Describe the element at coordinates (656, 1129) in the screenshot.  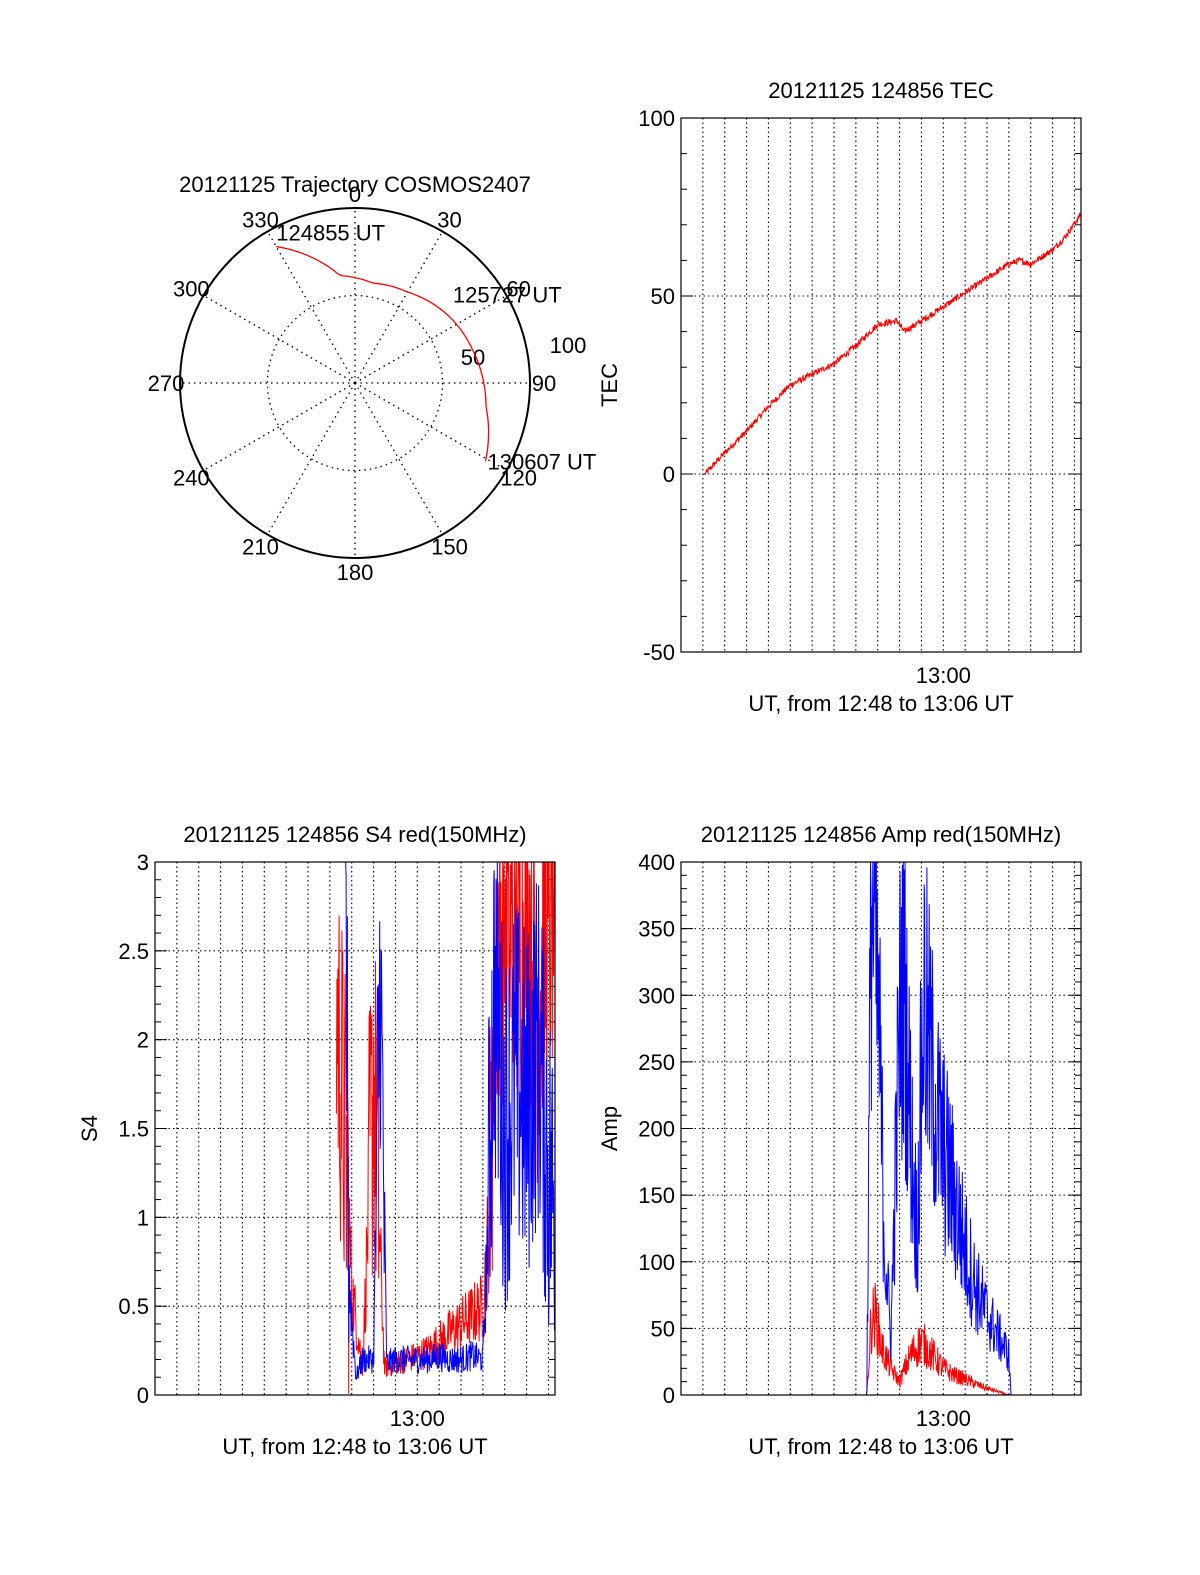
I see `y-tick-label: 200` at that location.